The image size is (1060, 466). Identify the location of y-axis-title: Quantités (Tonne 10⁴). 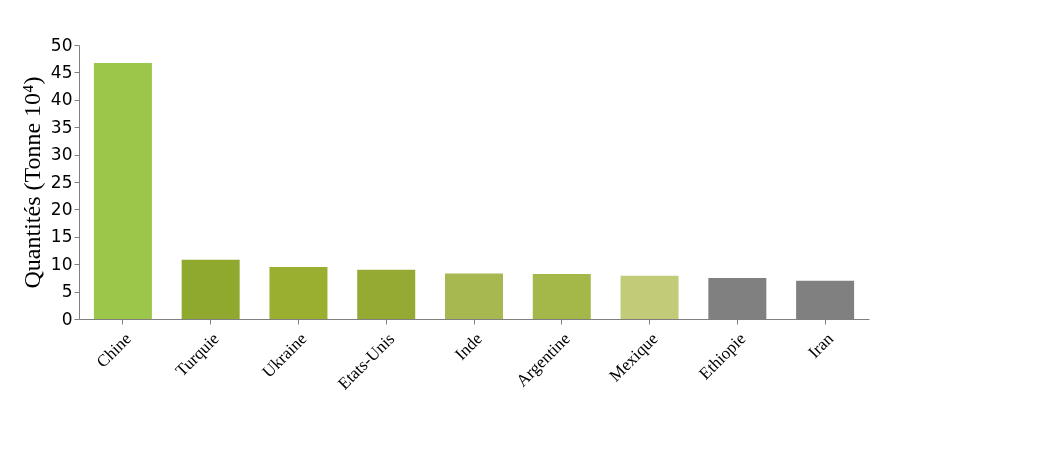
(31, 182).